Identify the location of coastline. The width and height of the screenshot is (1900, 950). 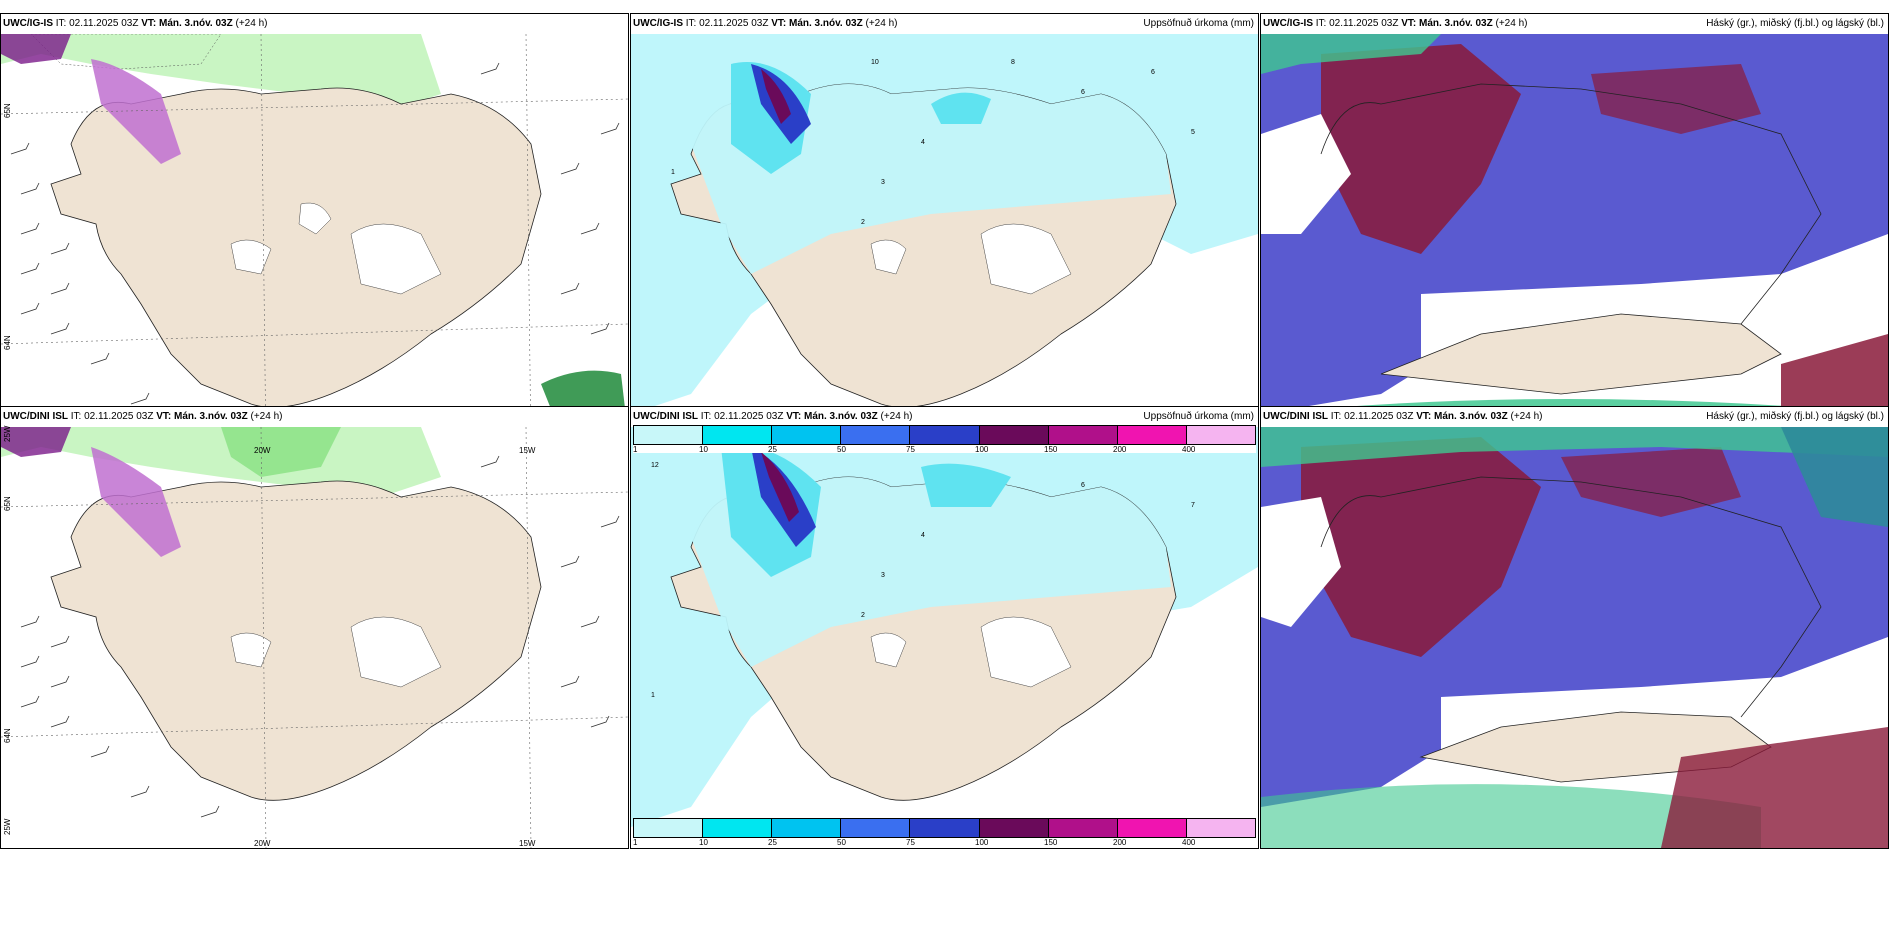
(1571, 597).